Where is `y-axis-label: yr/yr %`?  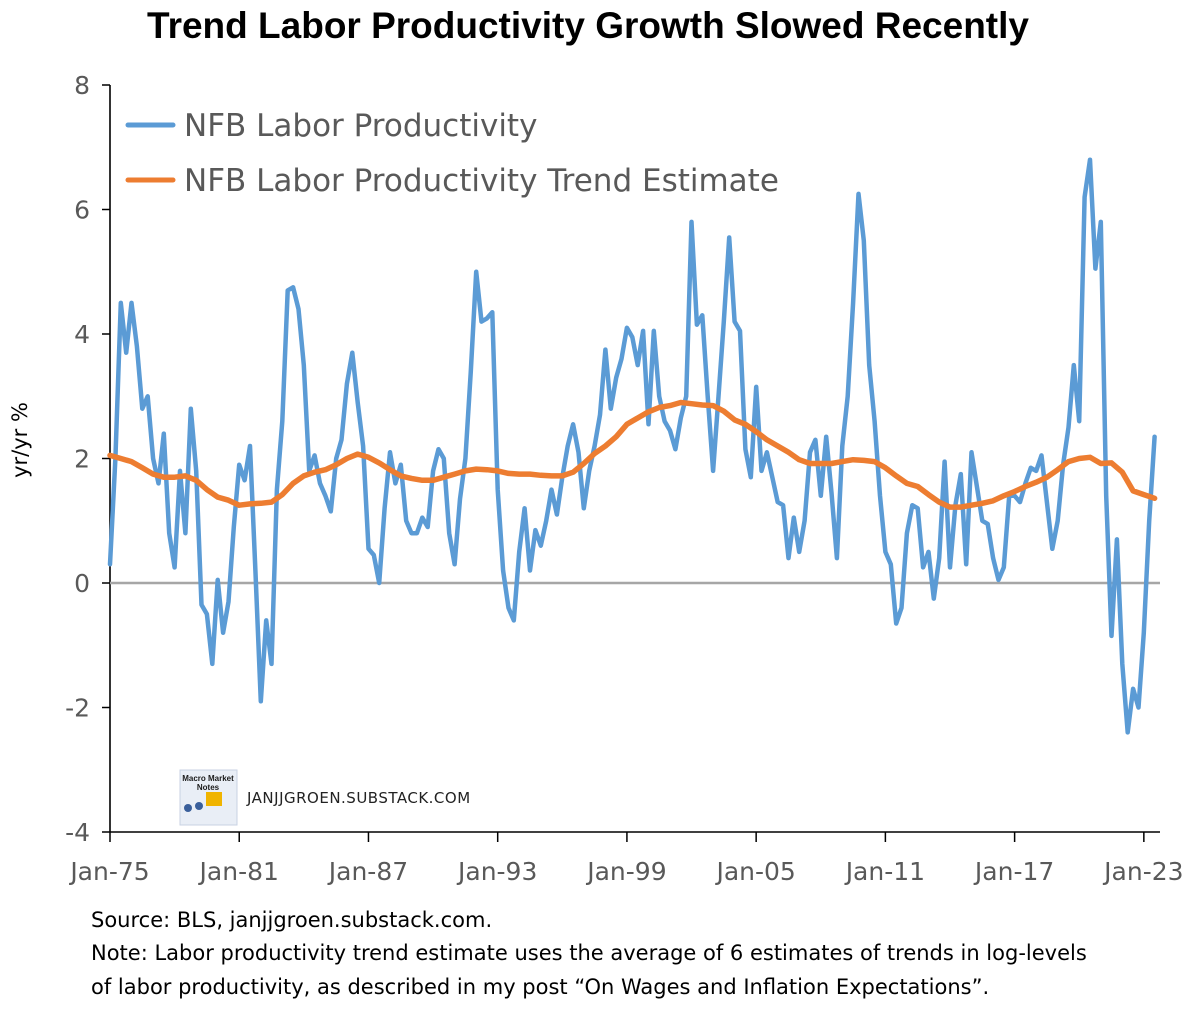 y-axis-label: yr/yr % is located at coordinates (20, 440).